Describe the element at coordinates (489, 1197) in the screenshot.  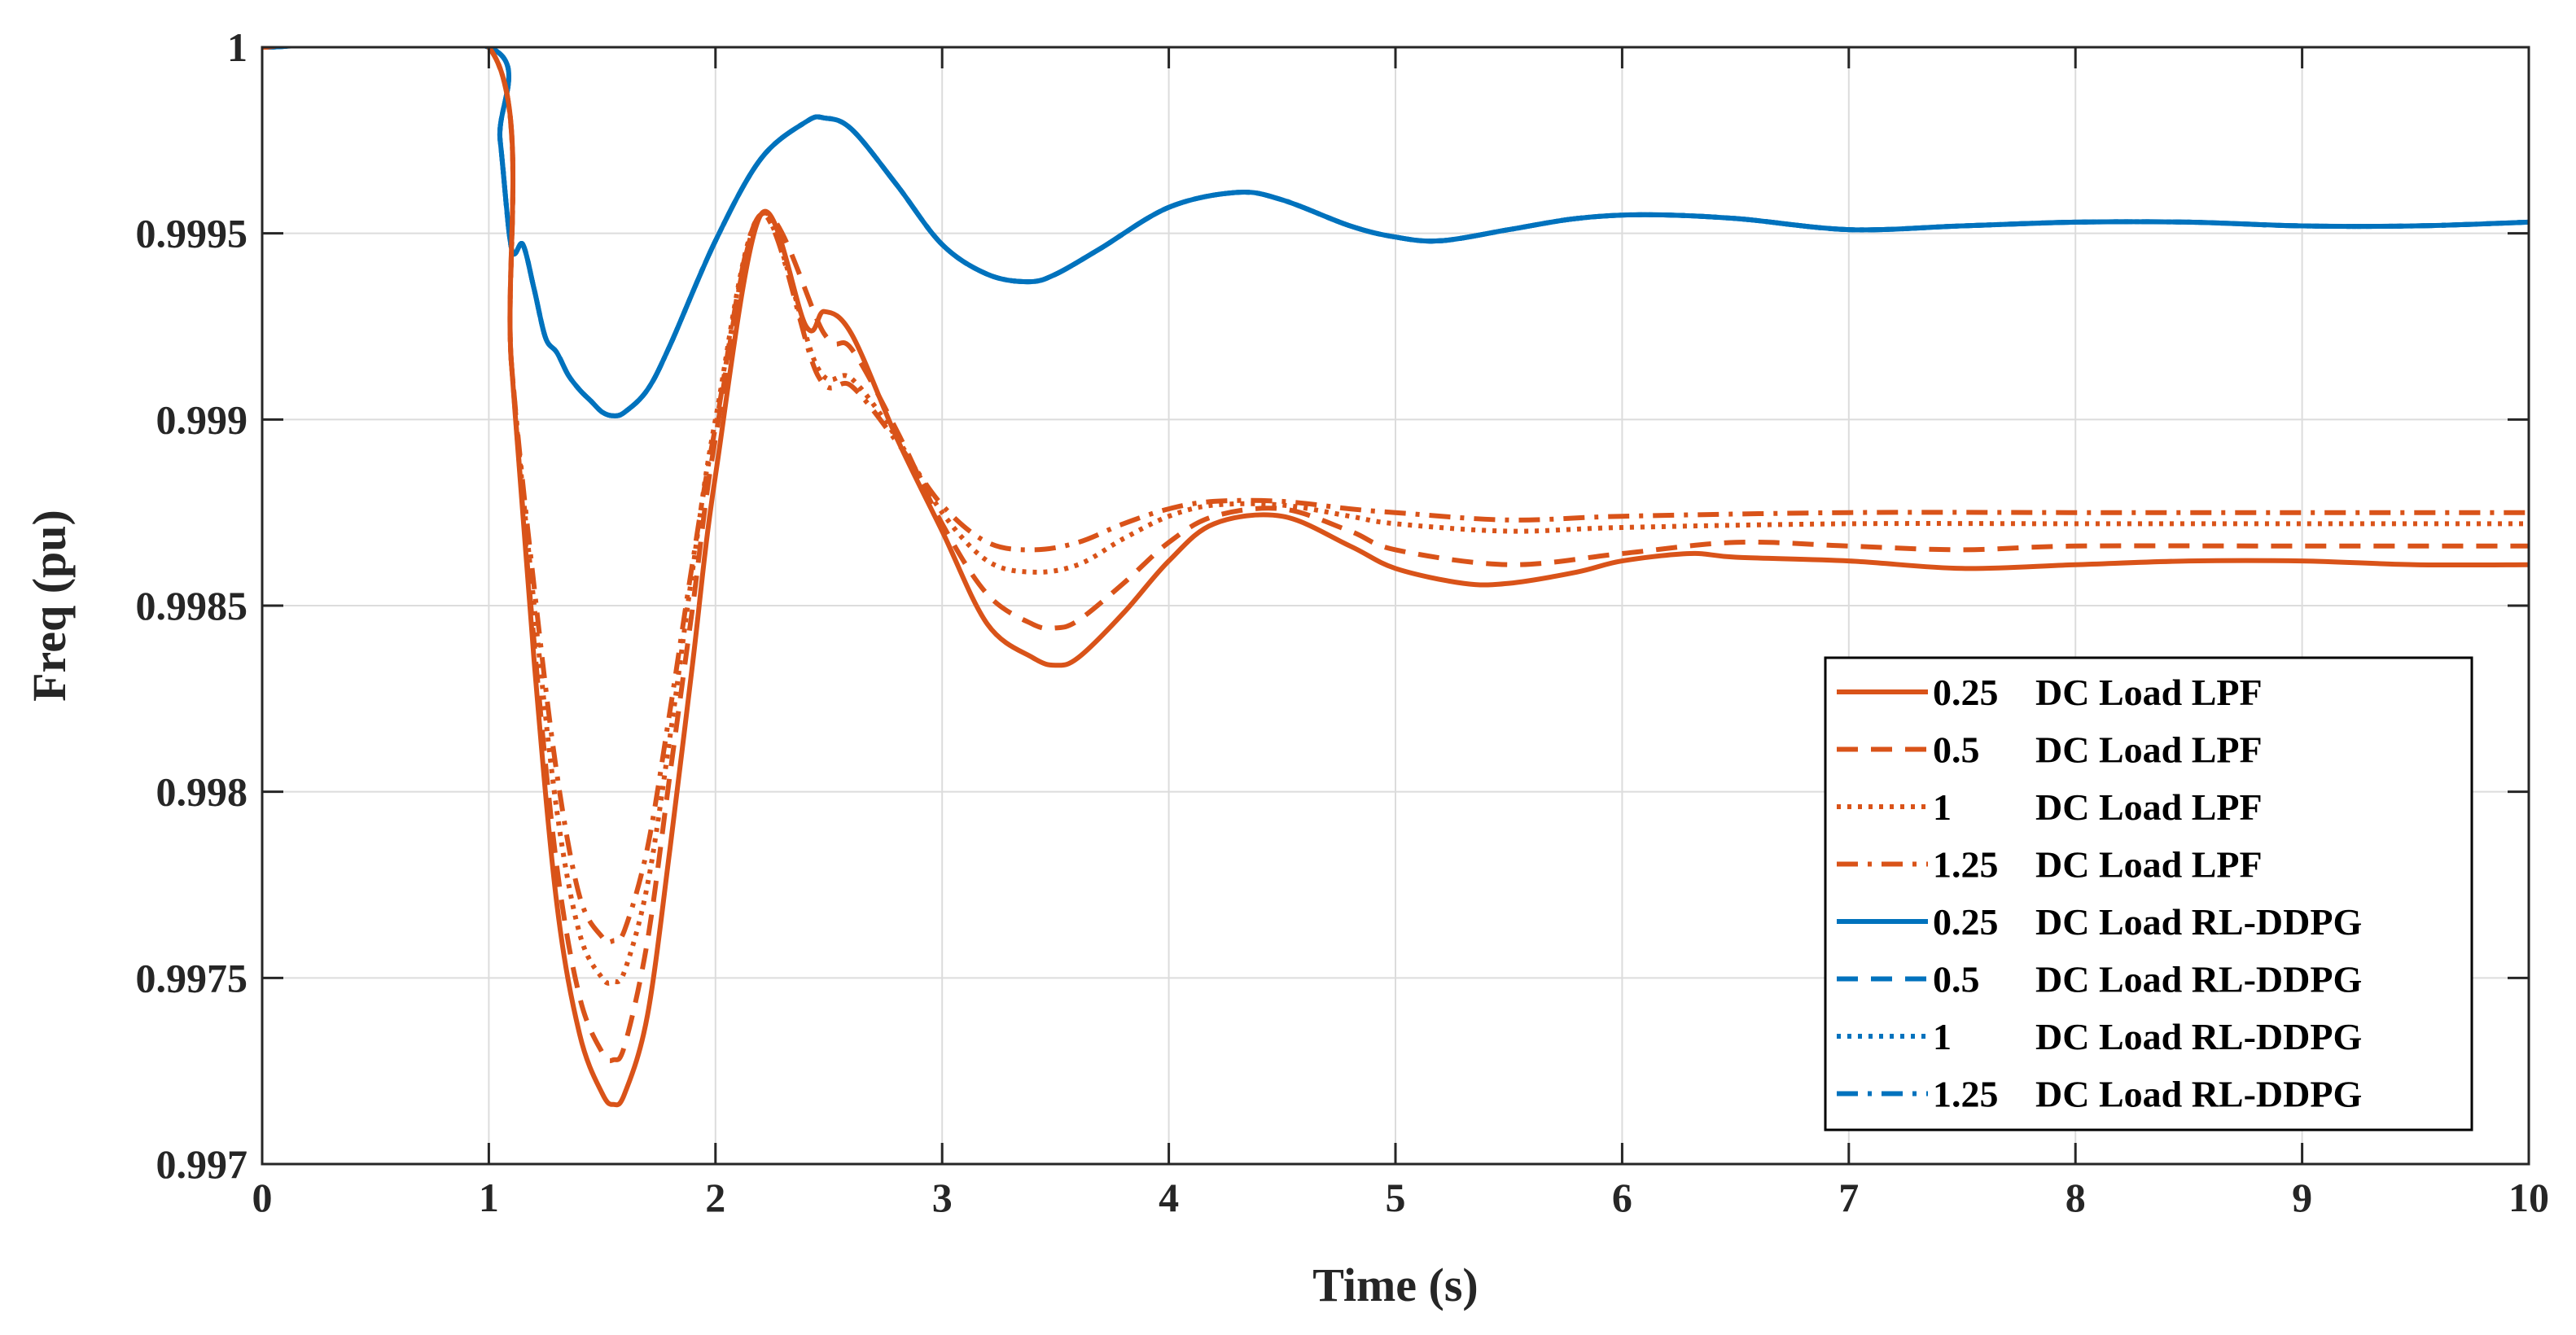
I see `x-tick-label: 1` at that location.